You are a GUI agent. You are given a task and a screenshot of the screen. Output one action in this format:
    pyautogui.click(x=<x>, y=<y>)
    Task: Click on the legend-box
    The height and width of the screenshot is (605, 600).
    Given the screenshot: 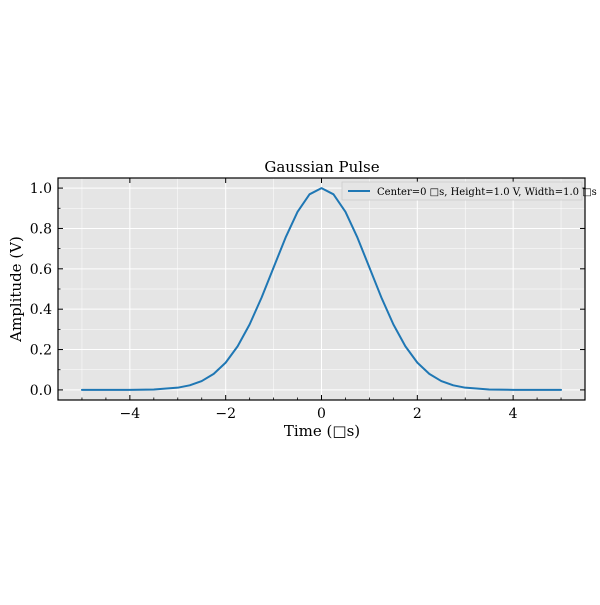 What is the action you would take?
    pyautogui.click(x=462, y=191)
    